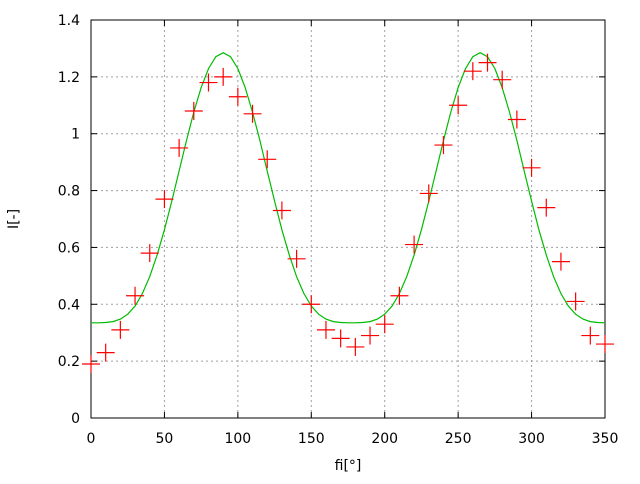 The width and height of the screenshot is (640, 484). I want to click on x-tick-label: 0, so click(91, 439).